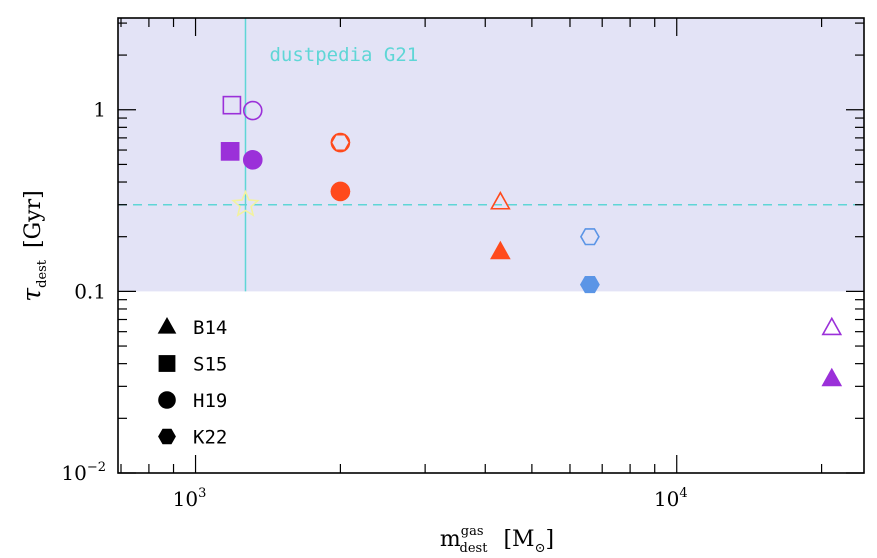 The height and width of the screenshot is (558, 877). I want to click on legend-label: S15, so click(210, 365).